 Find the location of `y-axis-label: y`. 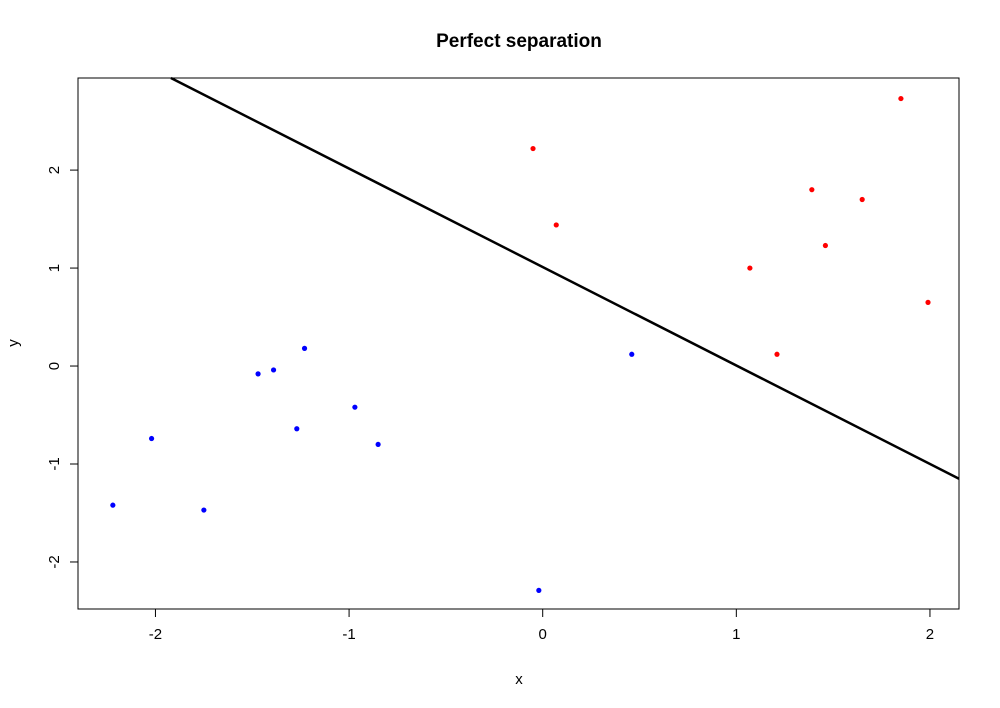

y-axis-label: y is located at coordinates (13, 343).